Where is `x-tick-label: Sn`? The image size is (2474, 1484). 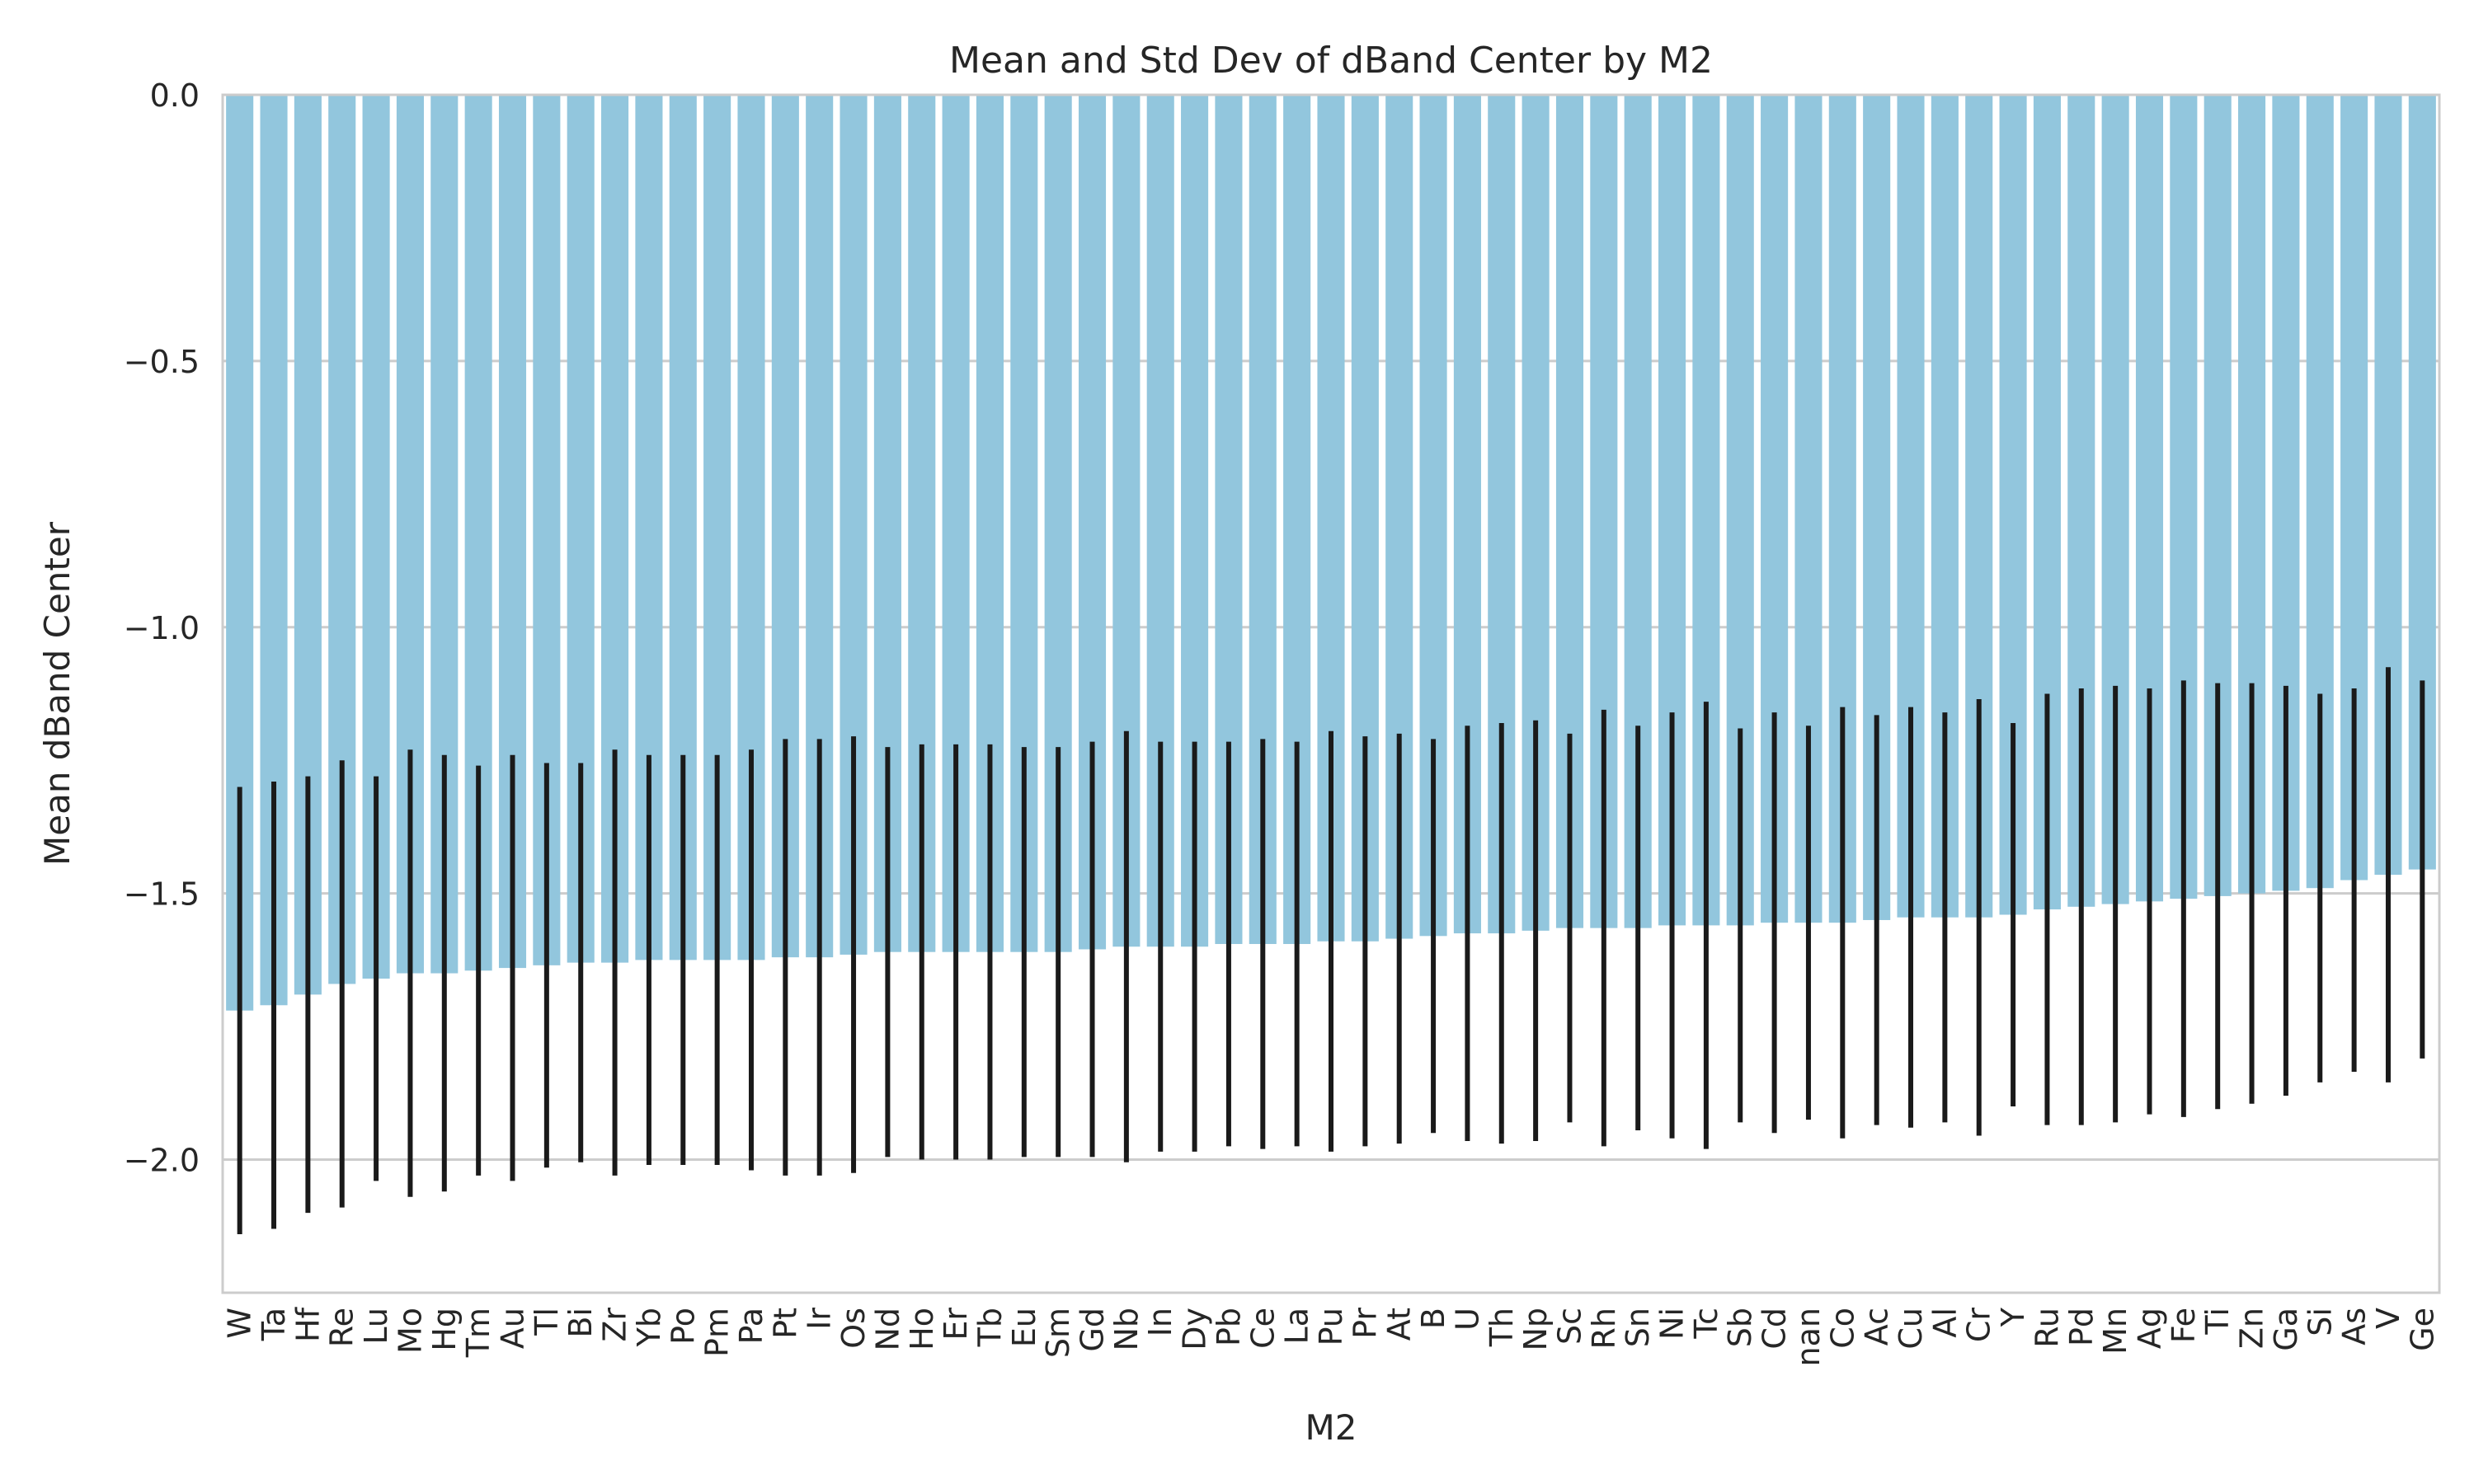
x-tick-label: Sn is located at coordinates (1638, 1327).